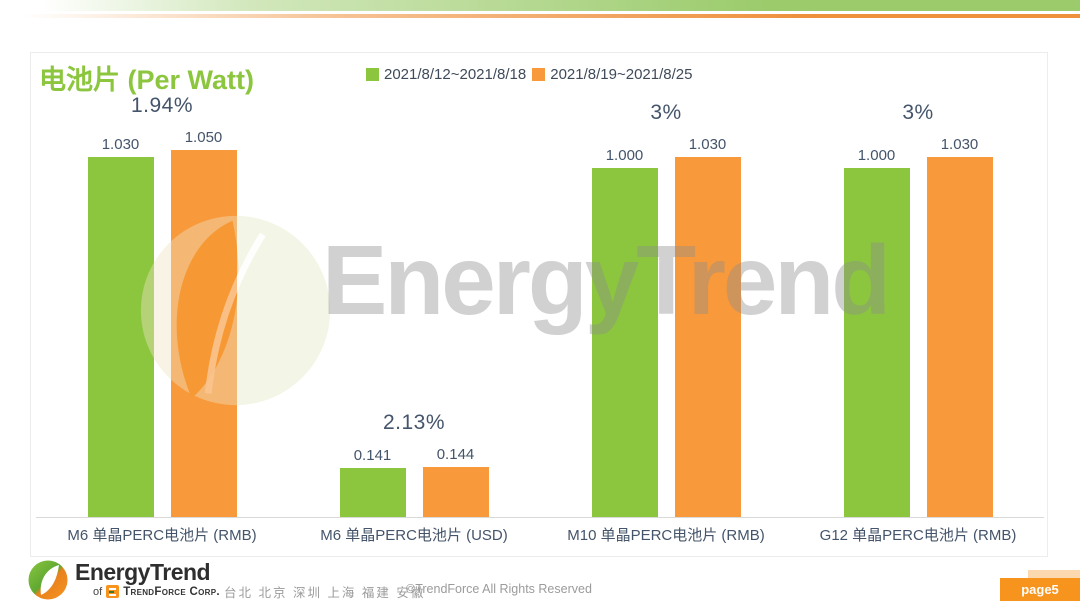 The width and height of the screenshot is (1080, 608). I want to click on page-badge-accent, so click(1054, 574).